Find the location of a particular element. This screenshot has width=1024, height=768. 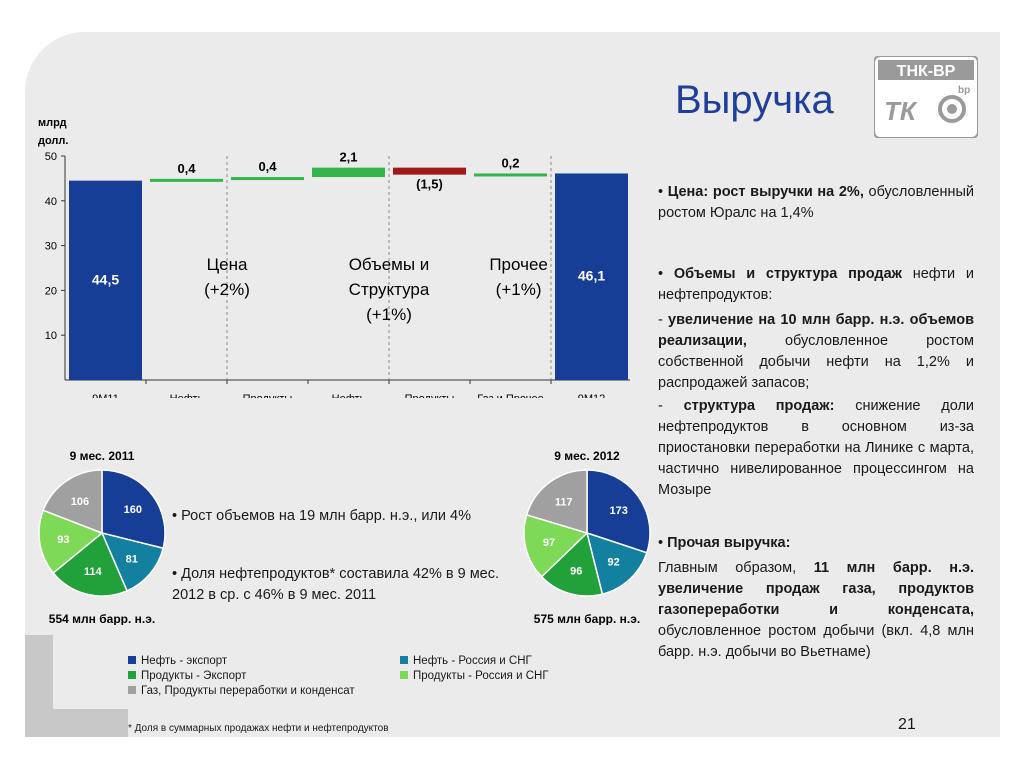

bar-value-label: 46,1 is located at coordinates (591, 276).